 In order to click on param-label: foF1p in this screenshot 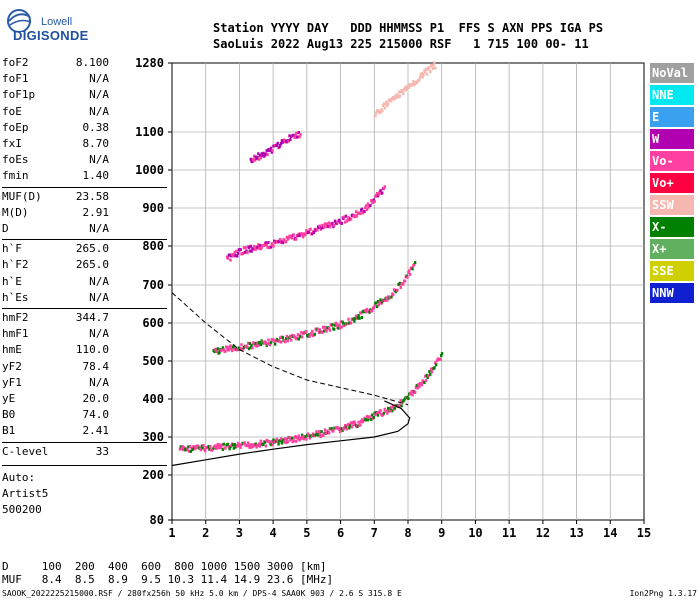, I will do `click(19, 95)`.